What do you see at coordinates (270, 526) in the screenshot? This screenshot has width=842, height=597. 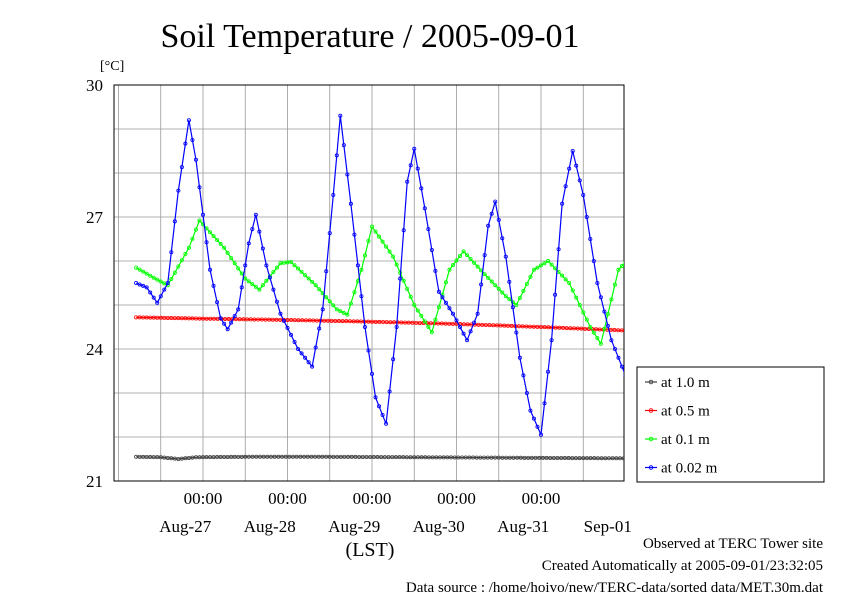 I see `x-date-tick-label: Aug-28` at bounding box center [270, 526].